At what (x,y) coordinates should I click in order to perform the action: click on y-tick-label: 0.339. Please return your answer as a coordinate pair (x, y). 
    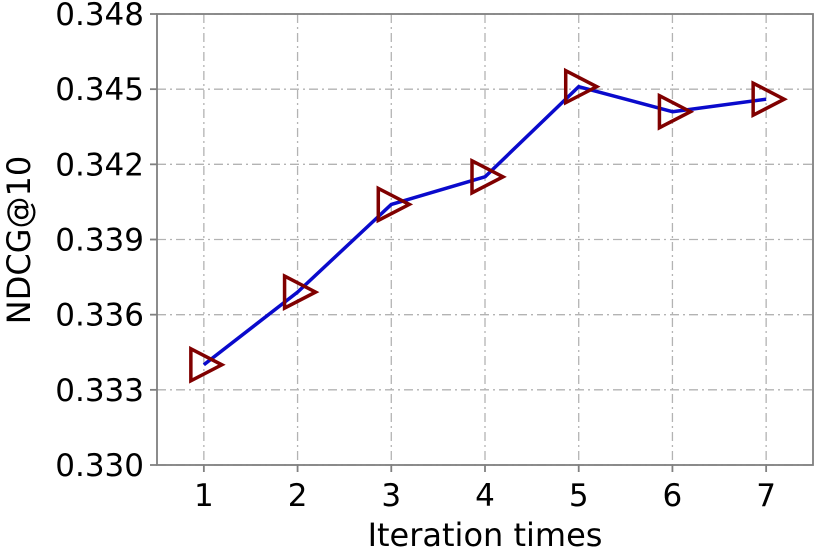
    Looking at the image, I should click on (99, 241).